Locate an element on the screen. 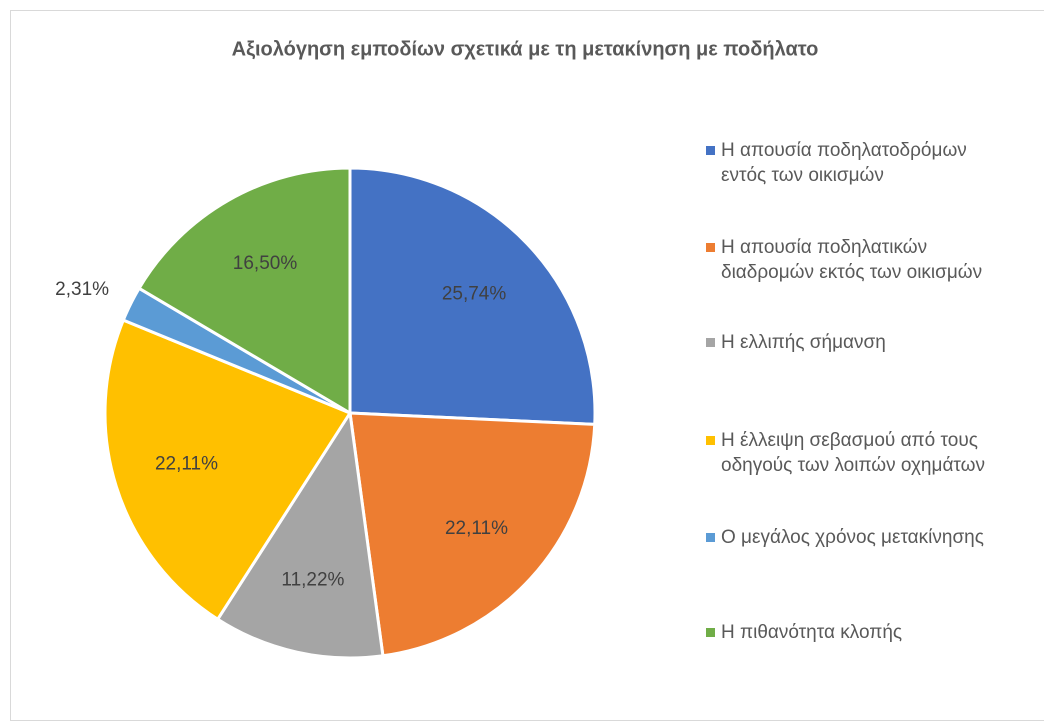 Image resolution: width=1044 pixels, height=726 pixels. data-label: 2,31% is located at coordinates (82, 289).